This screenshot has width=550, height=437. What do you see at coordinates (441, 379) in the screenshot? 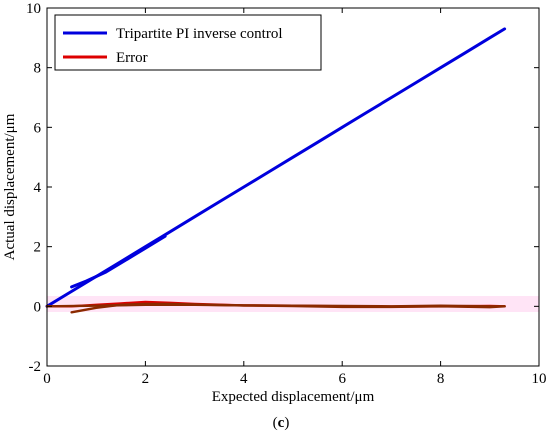
I see `x-tick-label: 8` at bounding box center [441, 379].